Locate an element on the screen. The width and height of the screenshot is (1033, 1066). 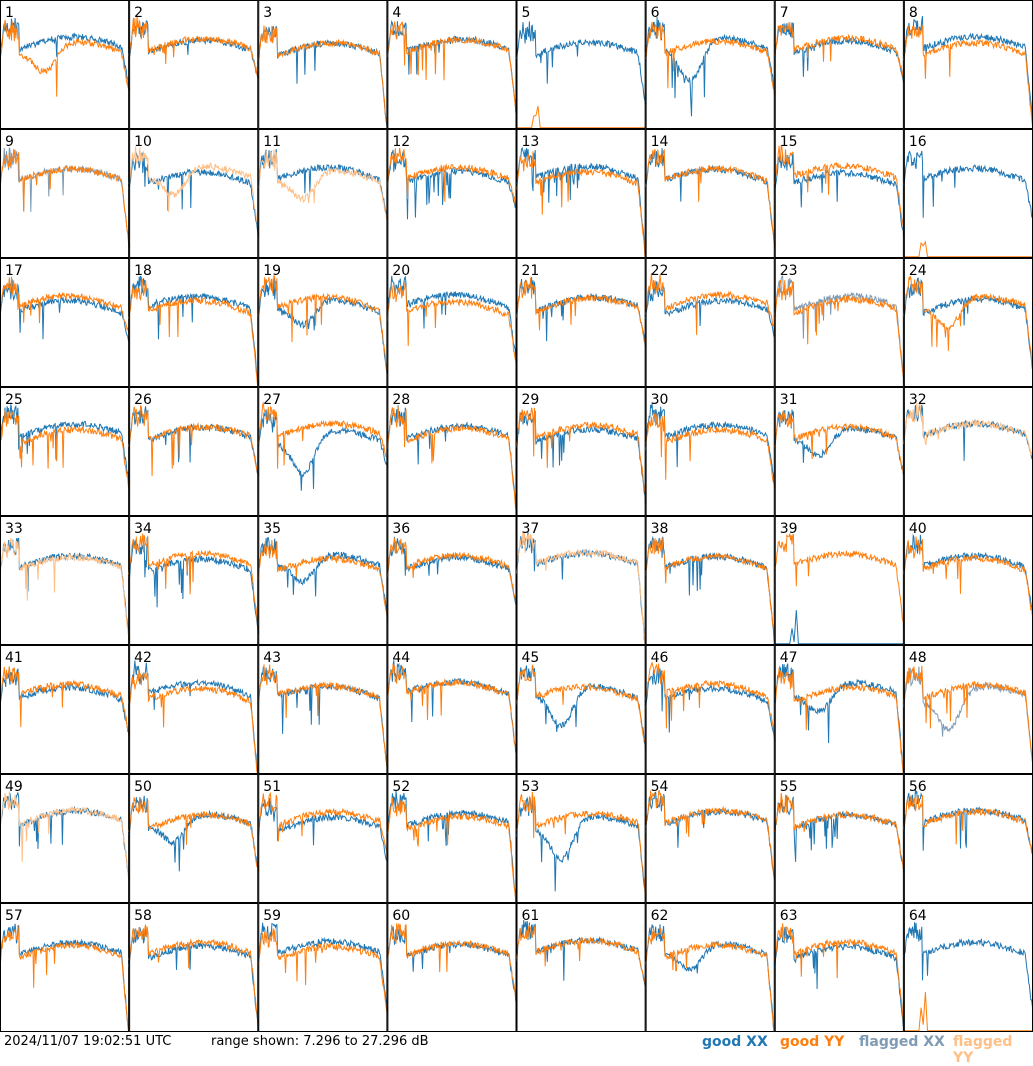
panel-20-xx-line is located at coordinates (451, 317).